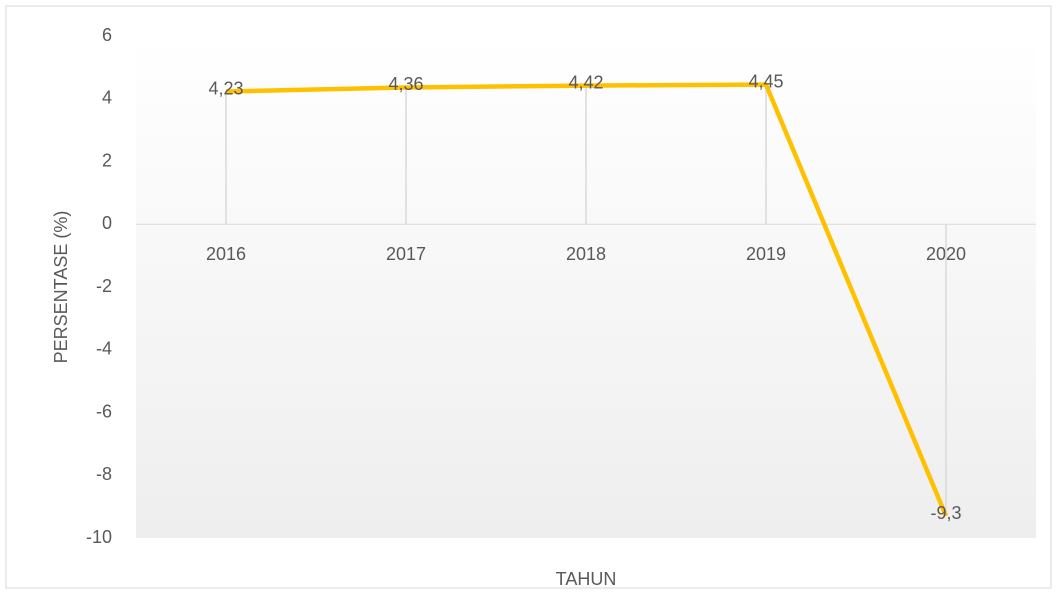 This screenshot has height=594, width=1057. What do you see at coordinates (104, 349) in the screenshot?
I see `y-tick-label: -4` at bounding box center [104, 349].